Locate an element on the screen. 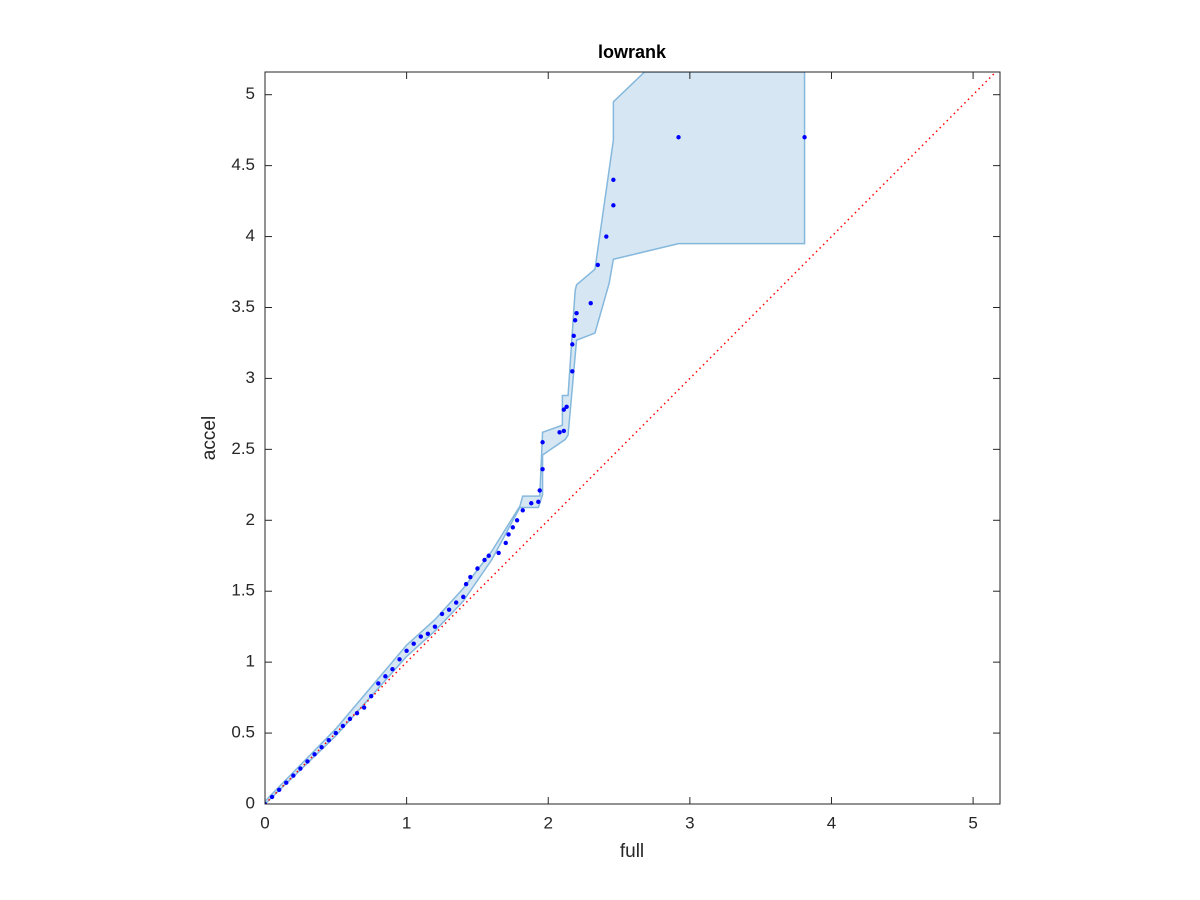  y-tick-label: 1.5 is located at coordinates (243, 590).